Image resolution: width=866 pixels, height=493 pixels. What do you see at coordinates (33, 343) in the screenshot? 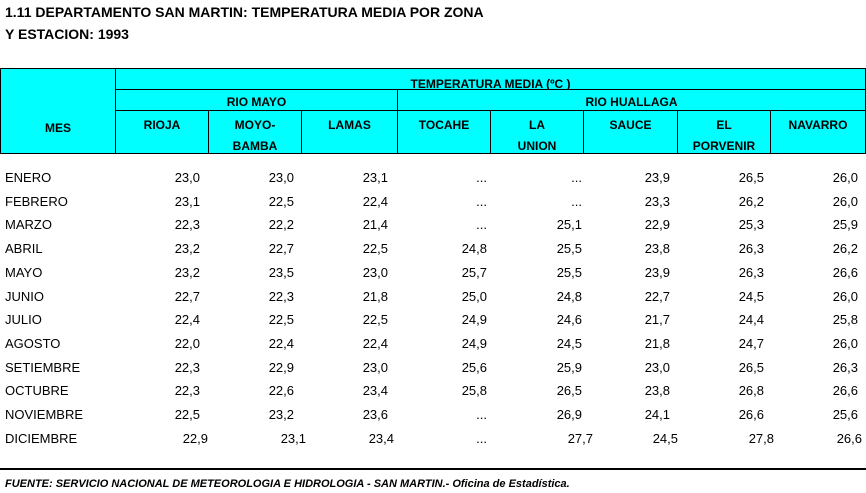
I see `month-label: AGOSTO` at bounding box center [33, 343].